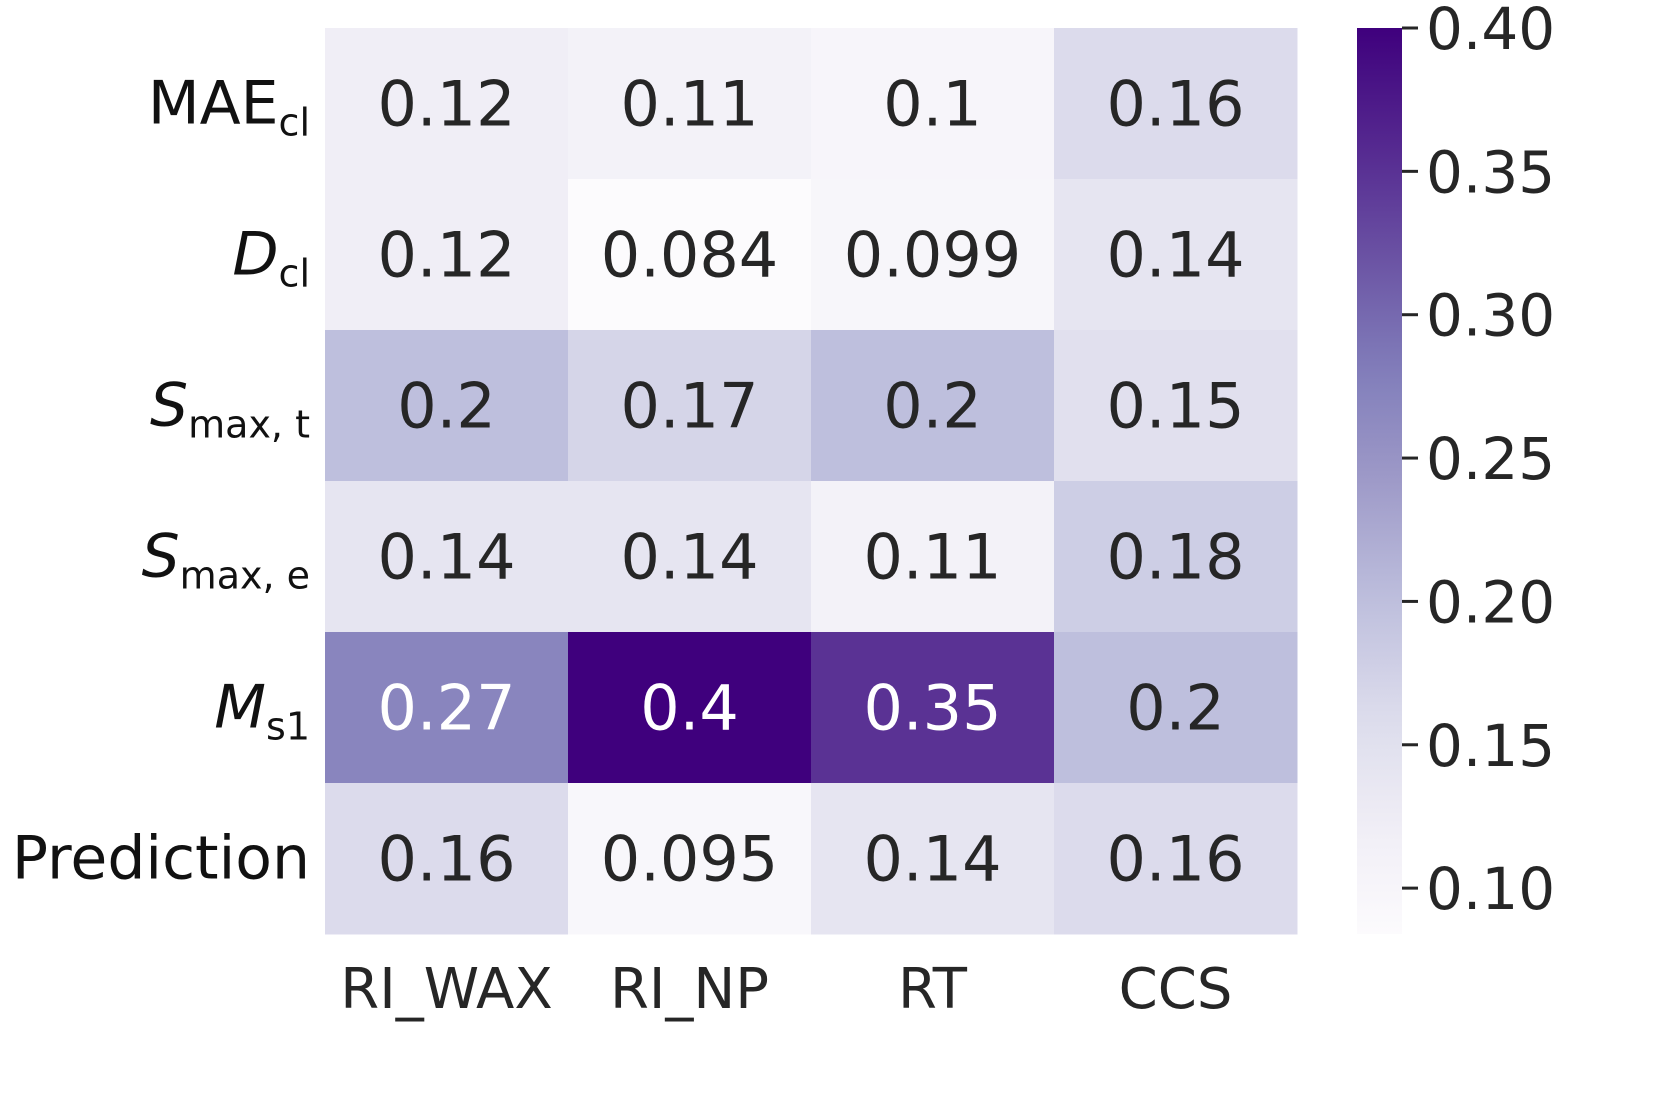  I want to click on row-labels: MAEcl Dcl Smax, t Smax, e Ms1 Prediction, so click(161, 481).